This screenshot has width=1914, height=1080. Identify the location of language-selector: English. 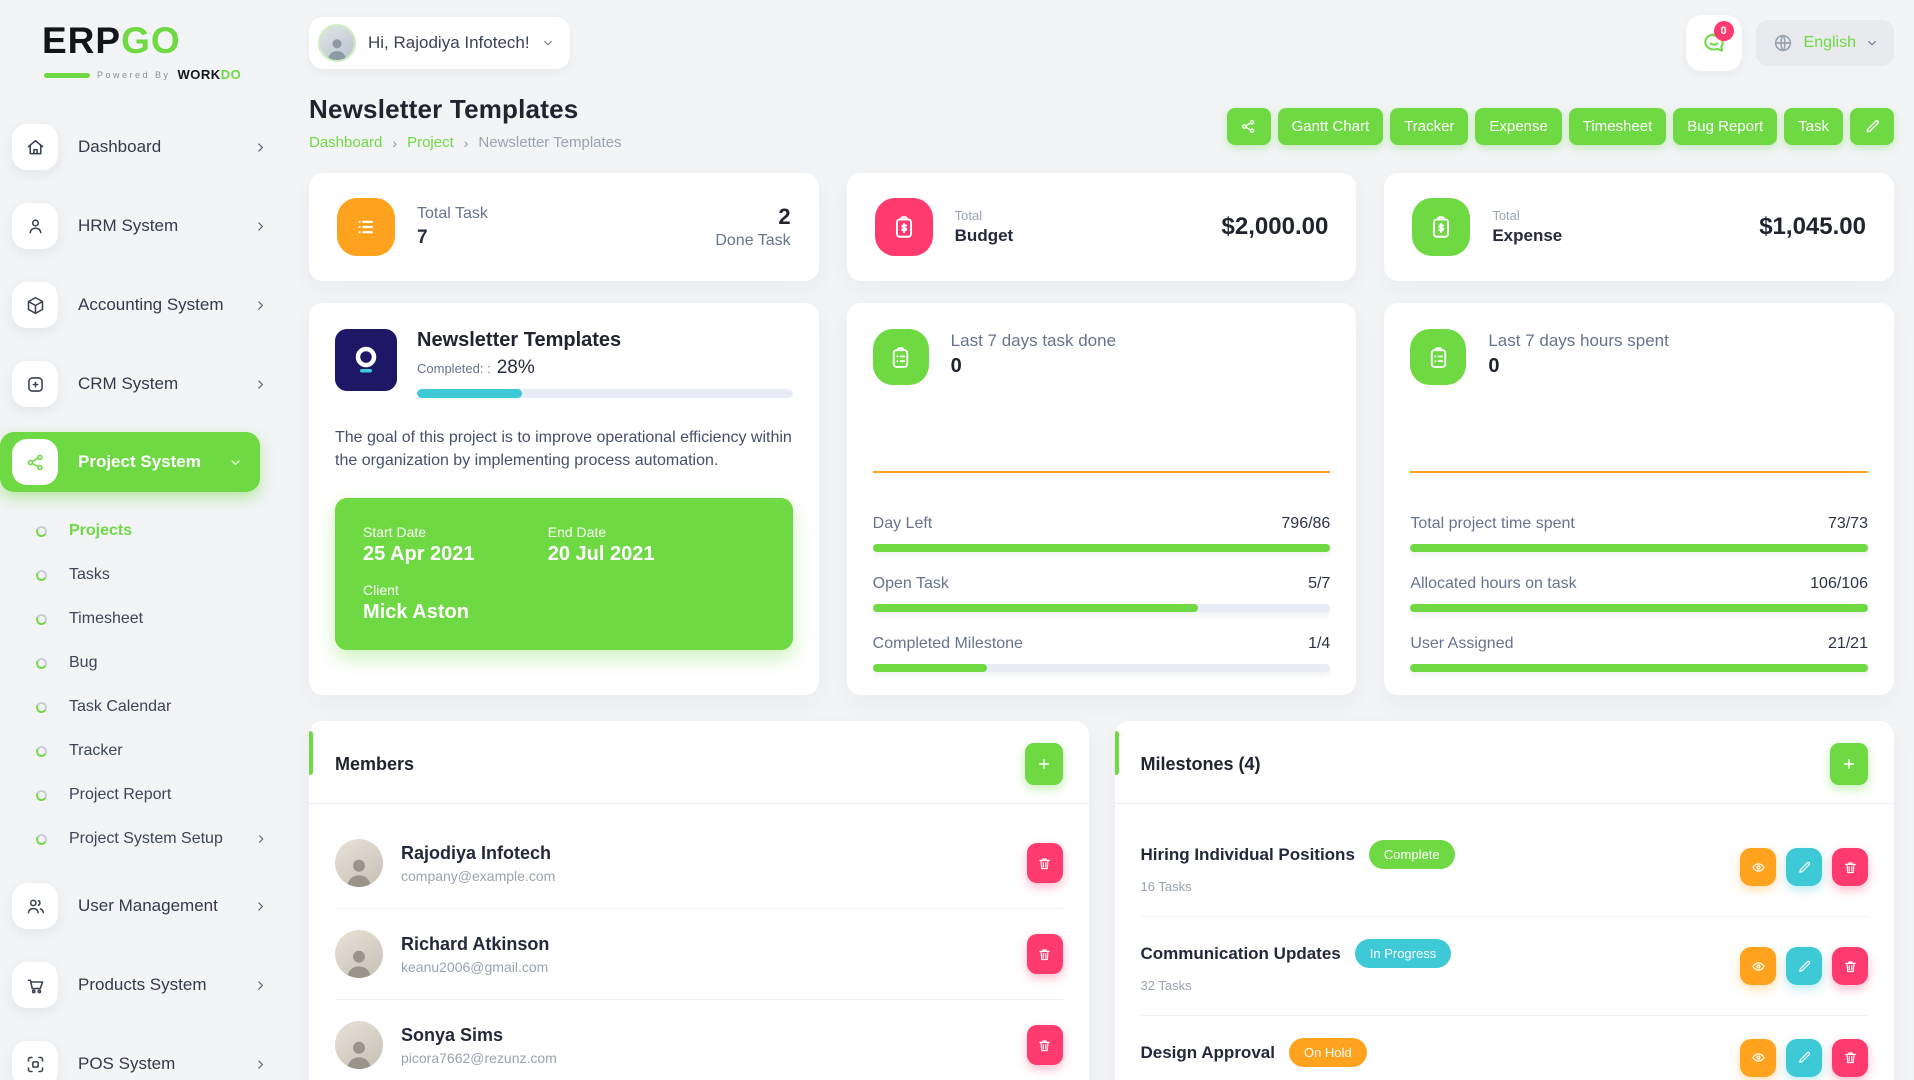
(1824, 43).